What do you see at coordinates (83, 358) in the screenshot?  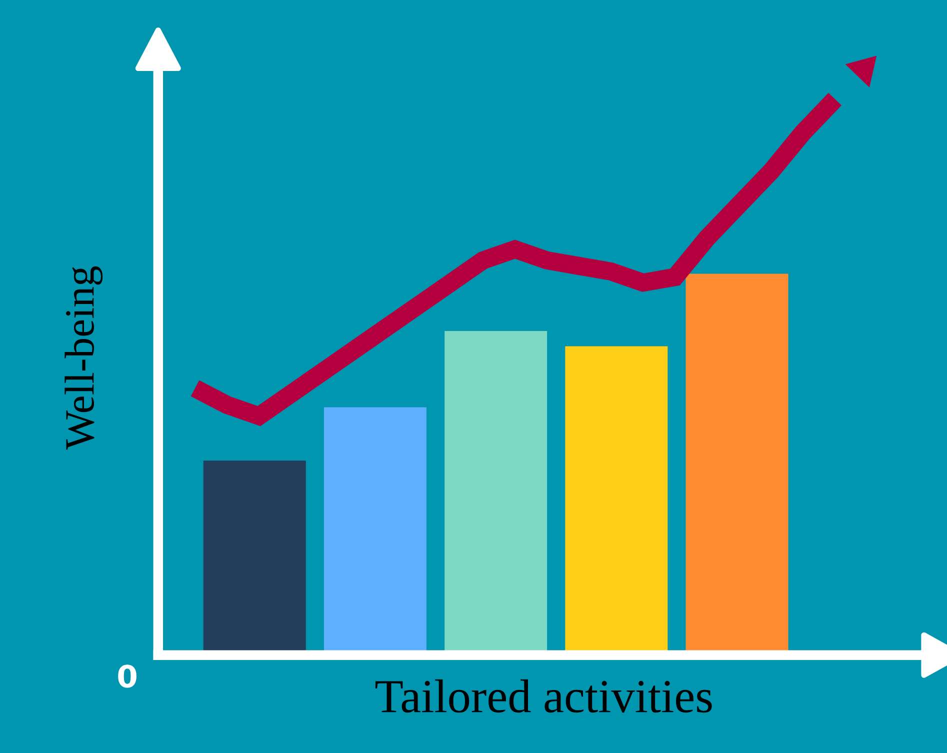 I see `y-axis-title: Well-being` at bounding box center [83, 358].